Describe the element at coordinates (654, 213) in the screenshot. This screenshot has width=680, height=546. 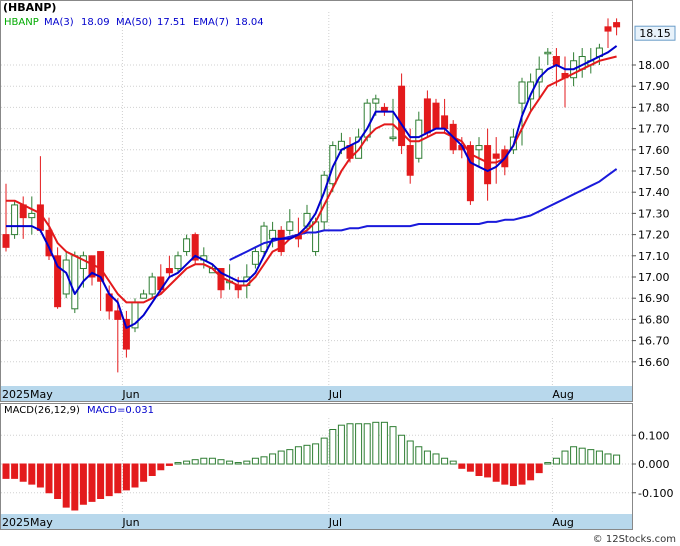
I see `price-tick-label: 17.30` at that location.